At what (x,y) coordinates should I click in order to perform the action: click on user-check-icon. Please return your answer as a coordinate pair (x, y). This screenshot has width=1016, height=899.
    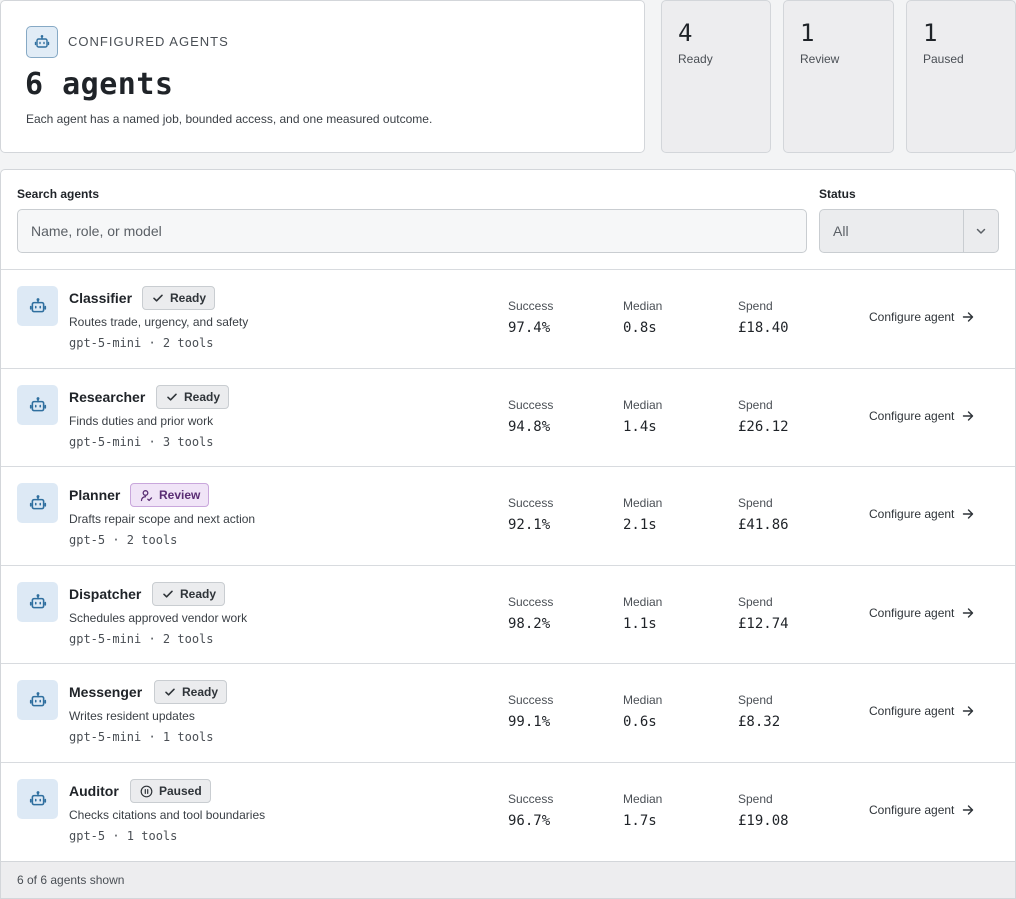
    Looking at the image, I should click on (146, 495).